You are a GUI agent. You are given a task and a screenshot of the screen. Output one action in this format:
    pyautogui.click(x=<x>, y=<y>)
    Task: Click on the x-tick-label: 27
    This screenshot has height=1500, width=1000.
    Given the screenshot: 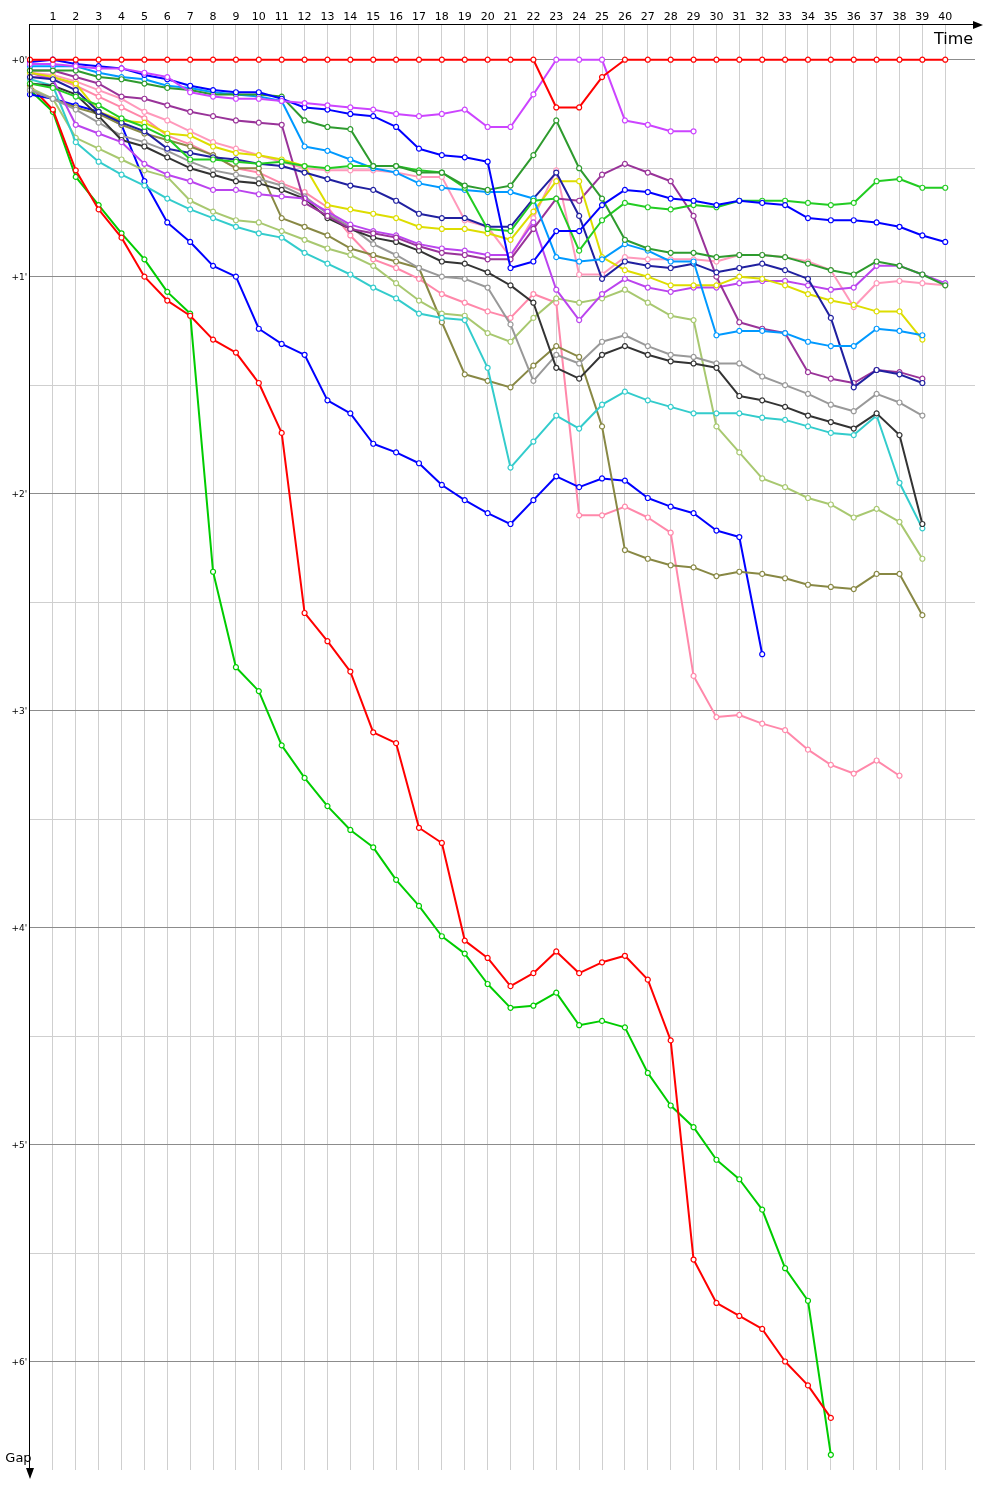 What is the action you would take?
    pyautogui.click(x=647, y=16)
    